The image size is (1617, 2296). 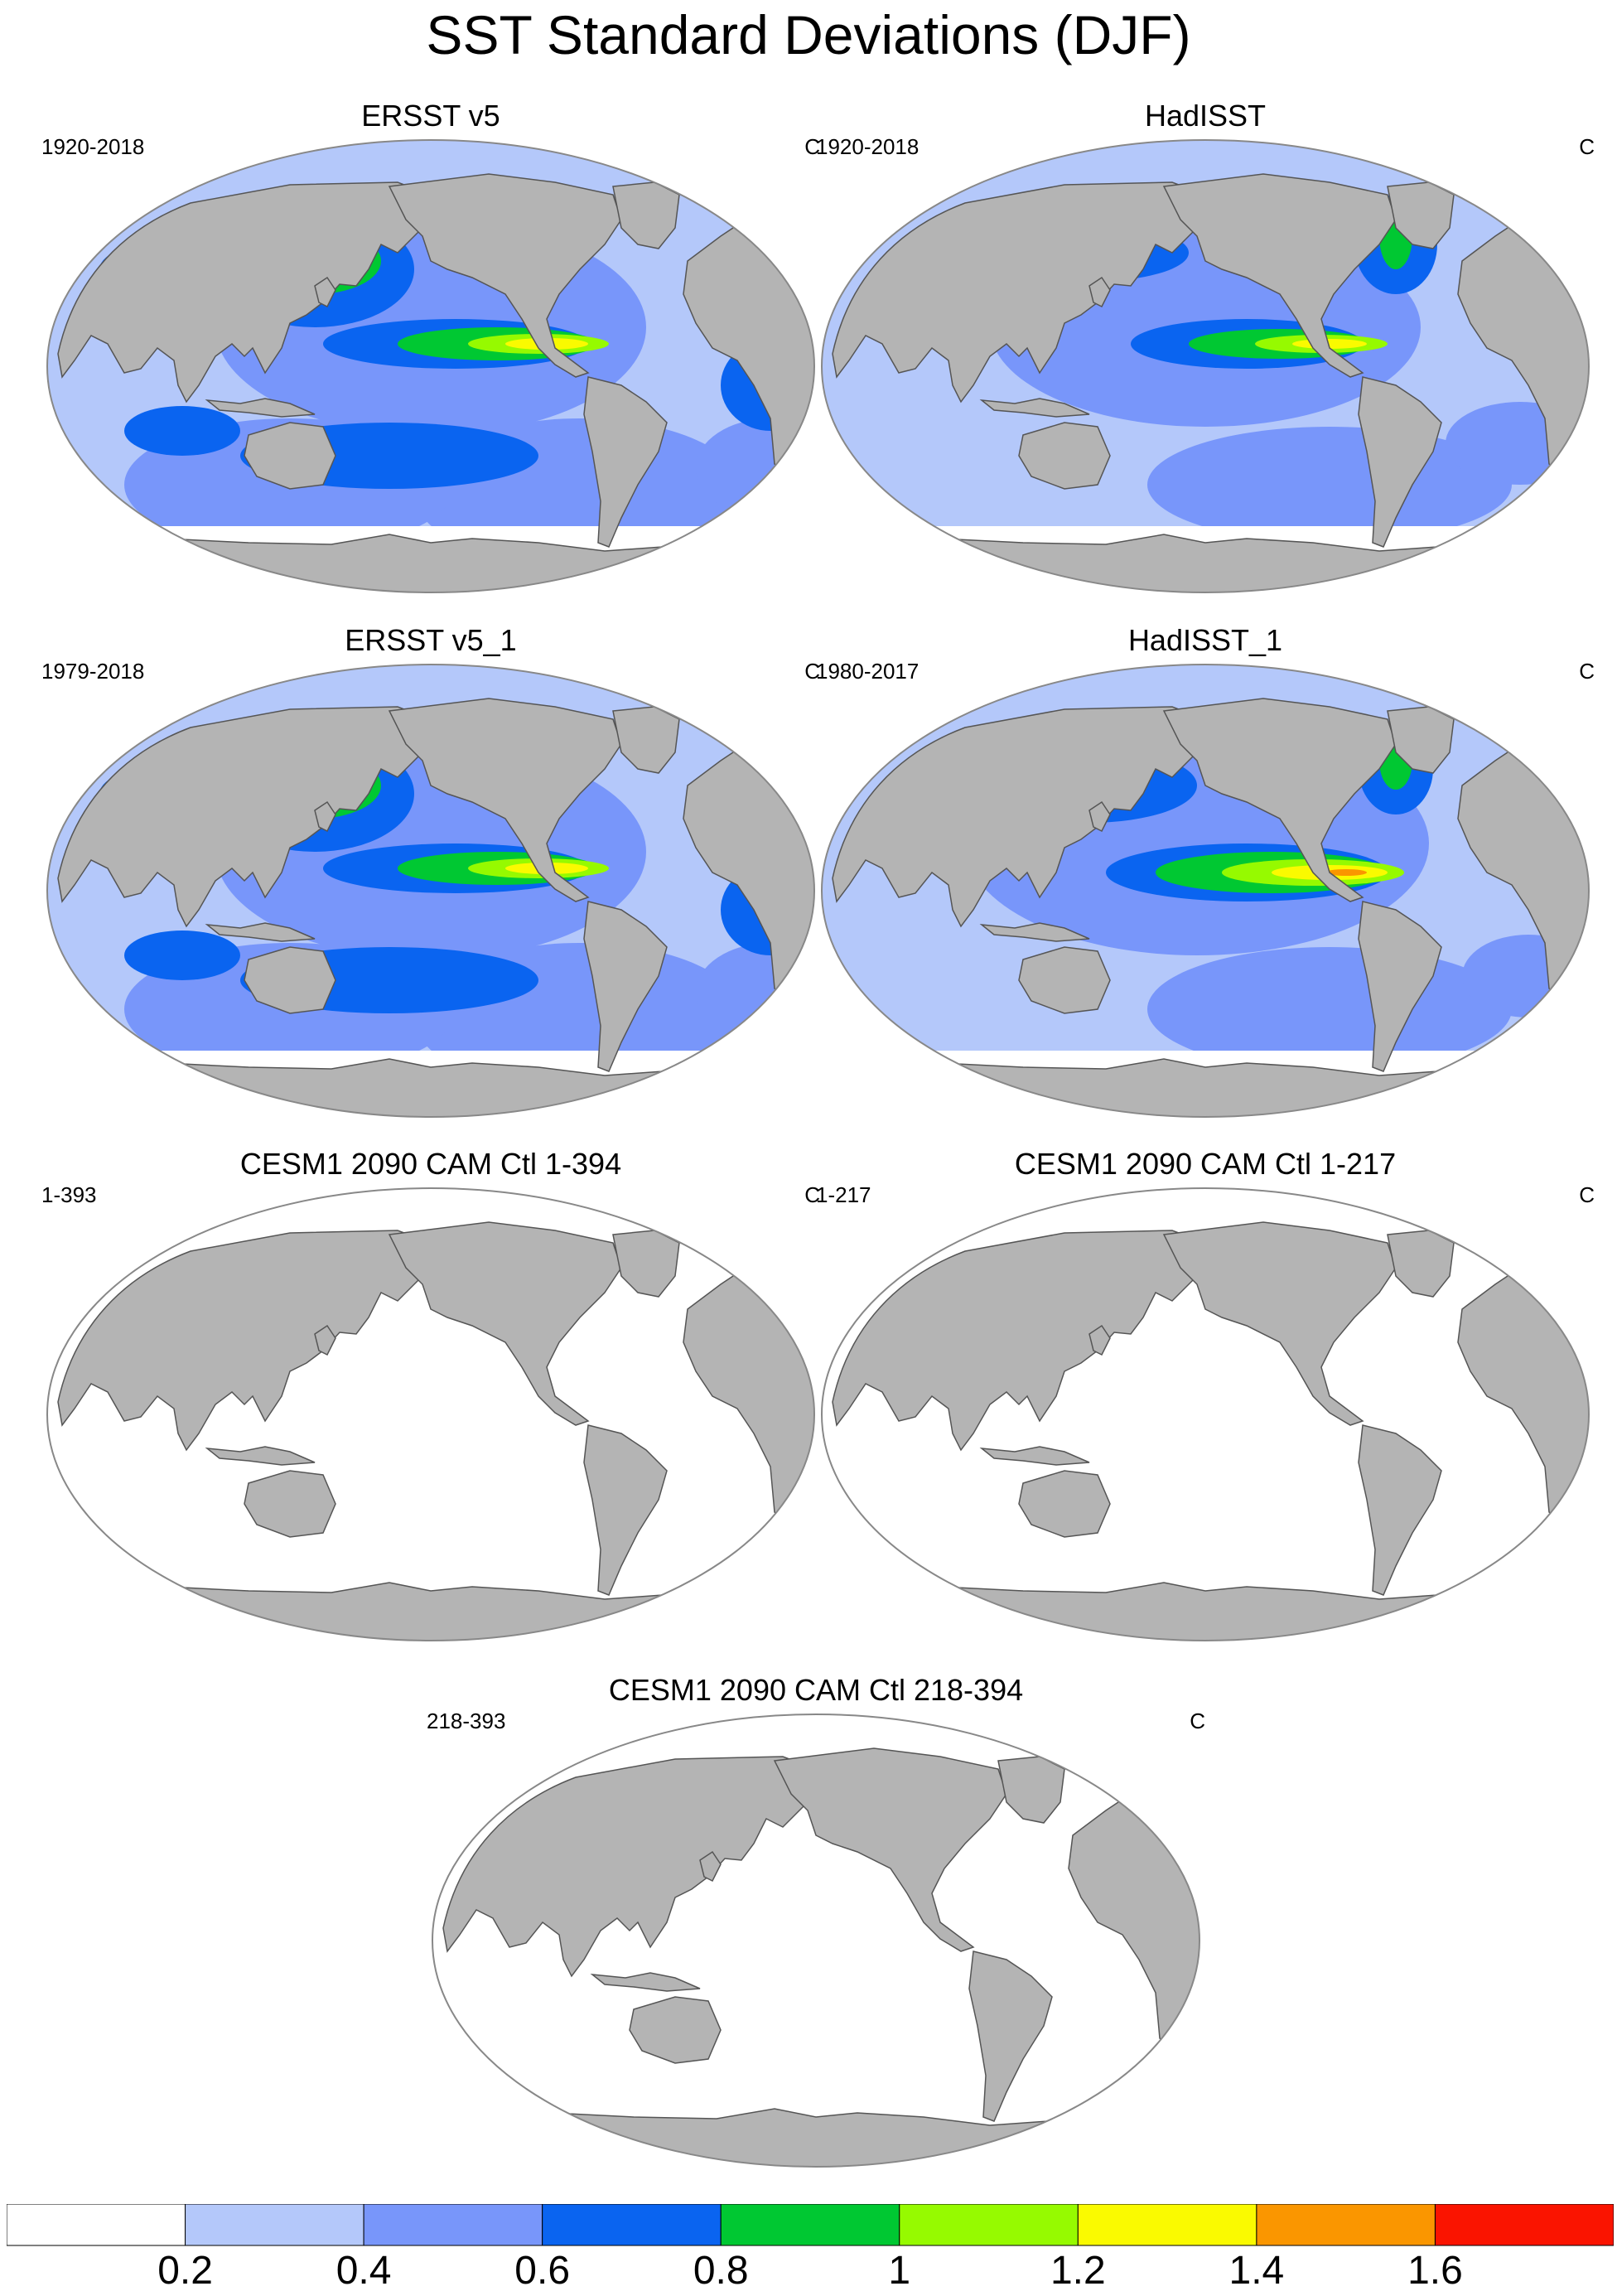 What do you see at coordinates (721, 2268) in the screenshot?
I see `colorbar-tick-label: 0.8` at bounding box center [721, 2268].